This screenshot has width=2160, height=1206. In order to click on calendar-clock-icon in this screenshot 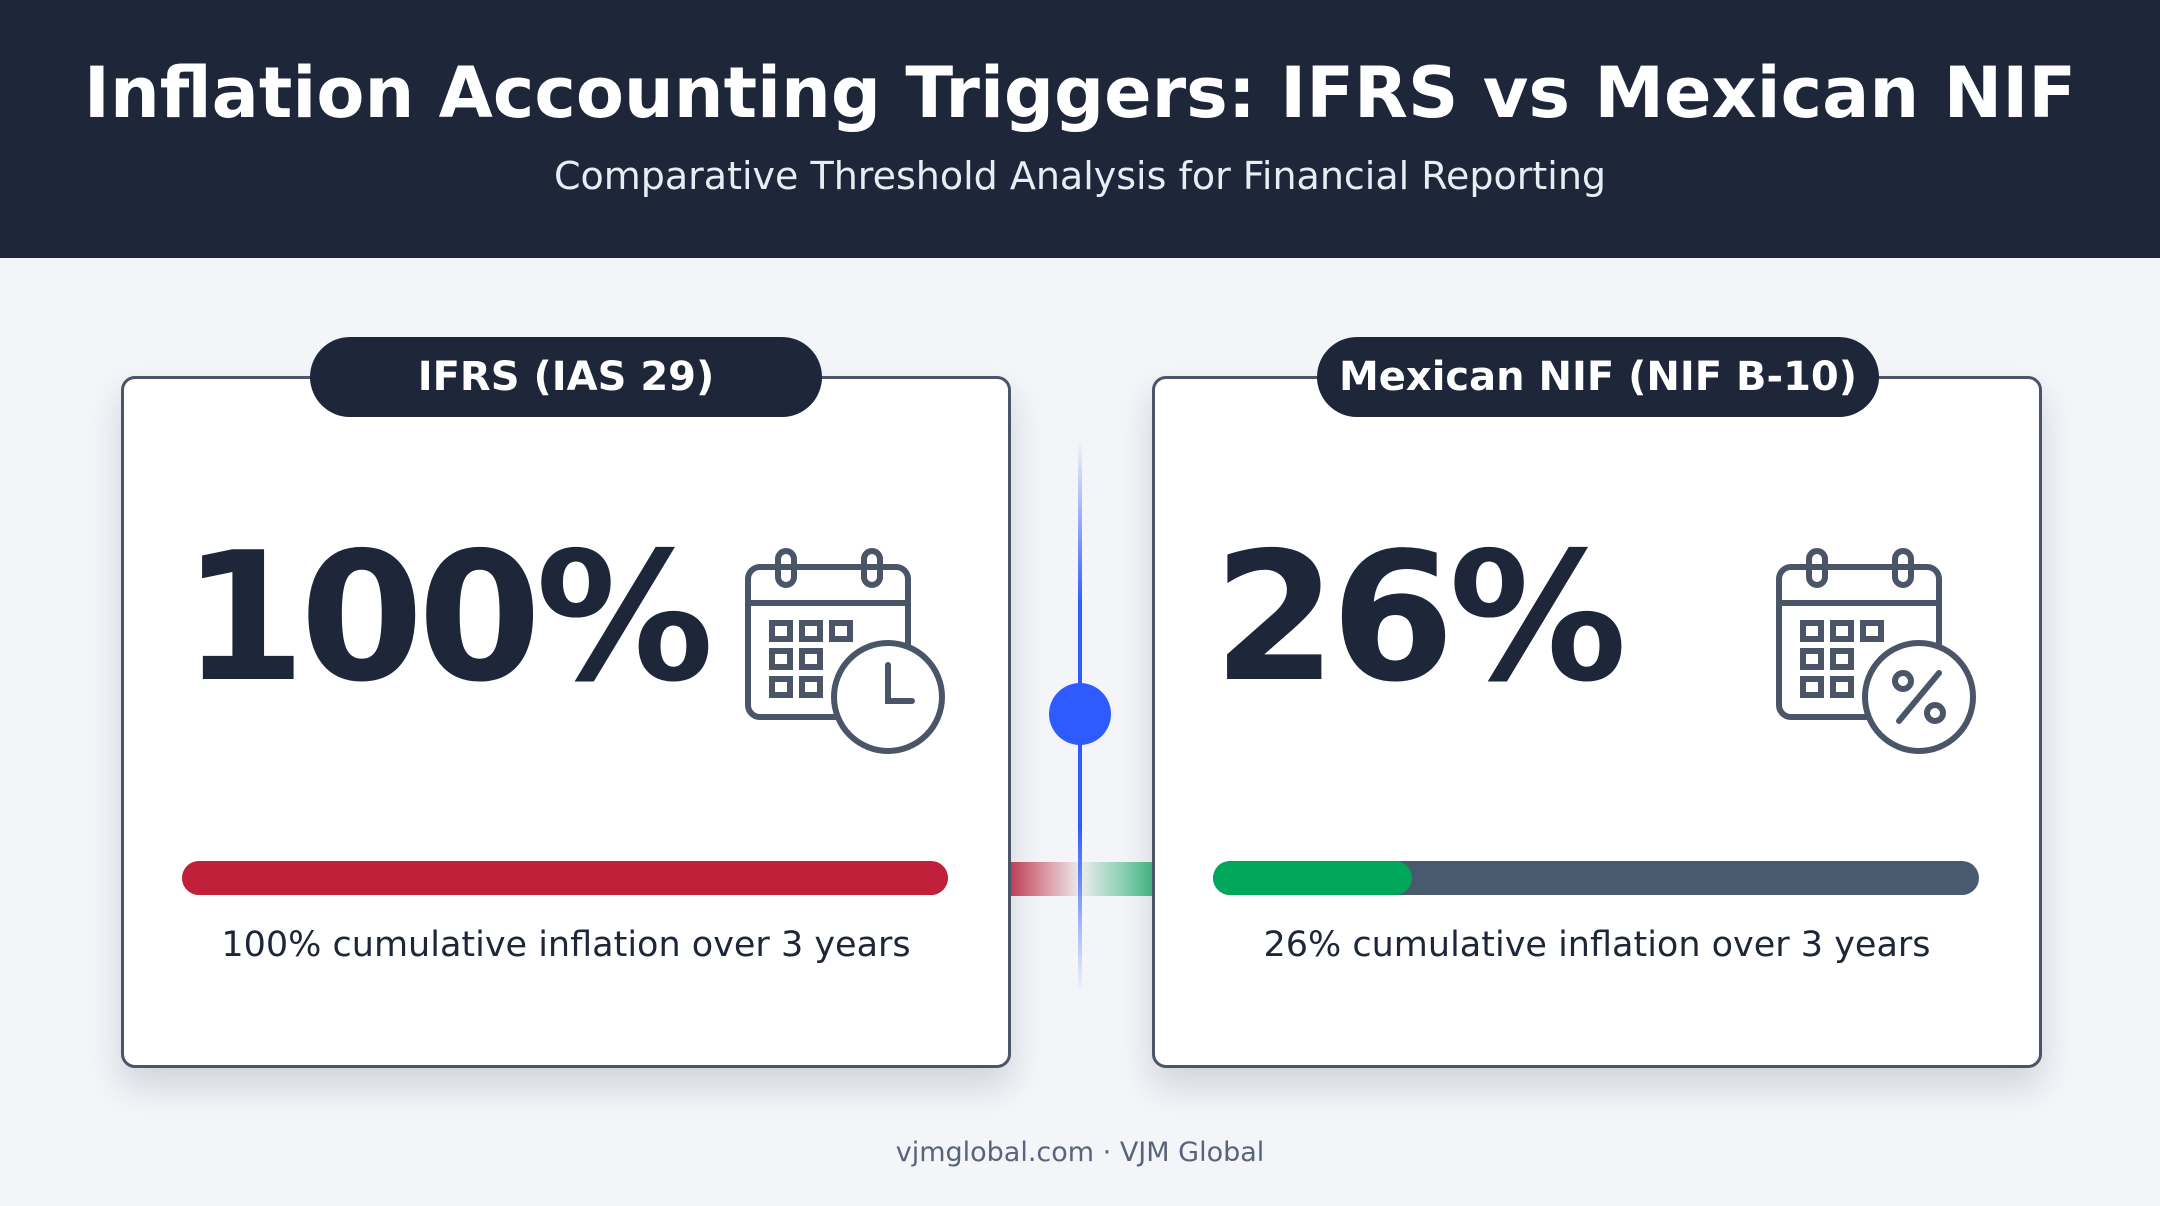, I will do `click(845, 651)`.